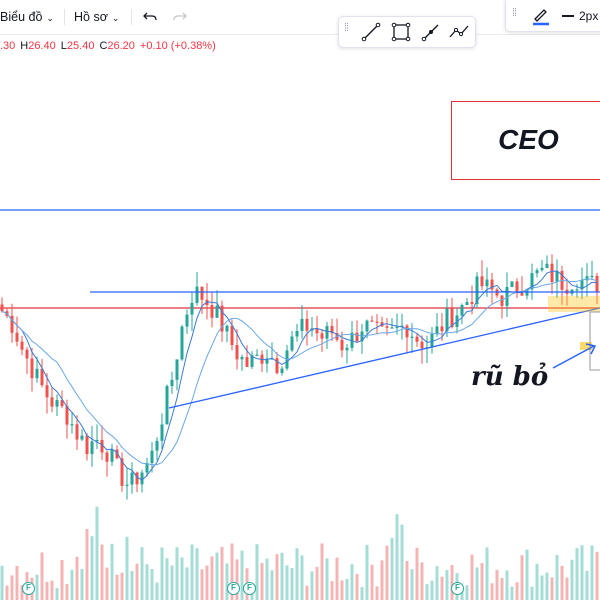  What do you see at coordinates (110, 47) in the screenshot?
I see `ohlc-legend: .30 H26.40 L25.40 C26.20 +0.10 (+0.38%)` at bounding box center [110, 47].